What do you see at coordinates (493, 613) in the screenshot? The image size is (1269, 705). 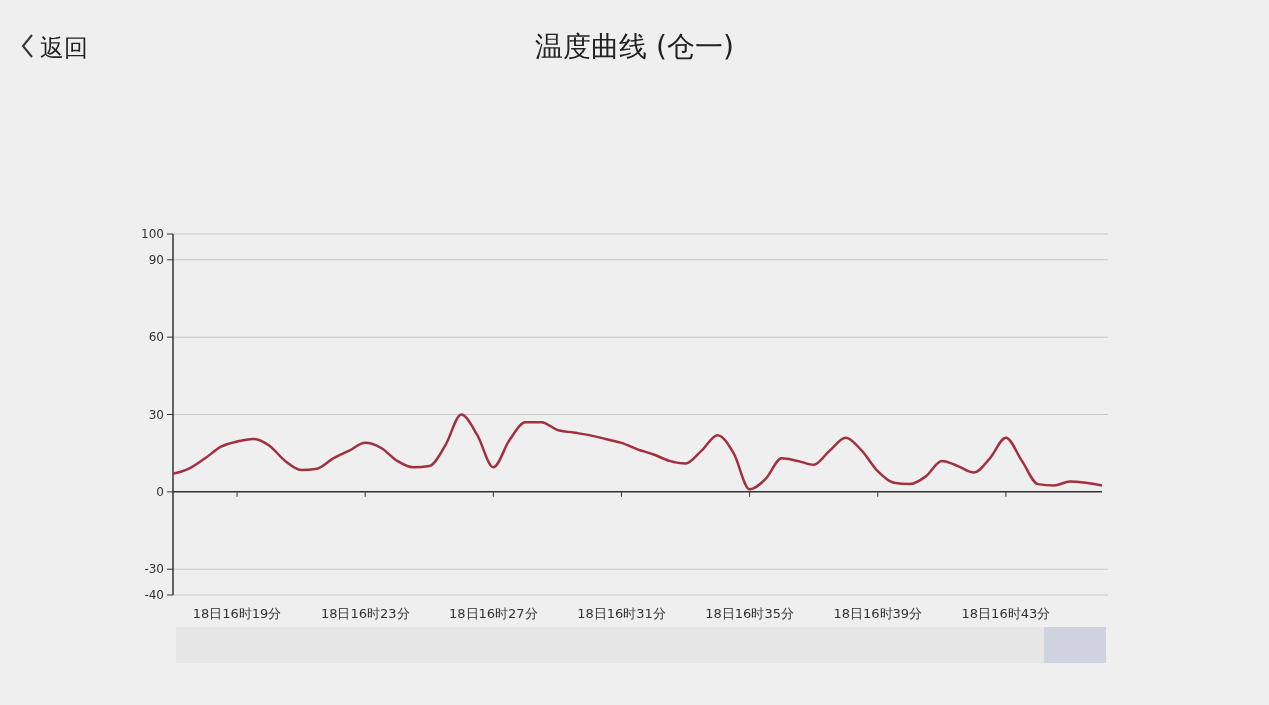 I see `x-tick-label: 18日16时27分` at bounding box center [493, 613].